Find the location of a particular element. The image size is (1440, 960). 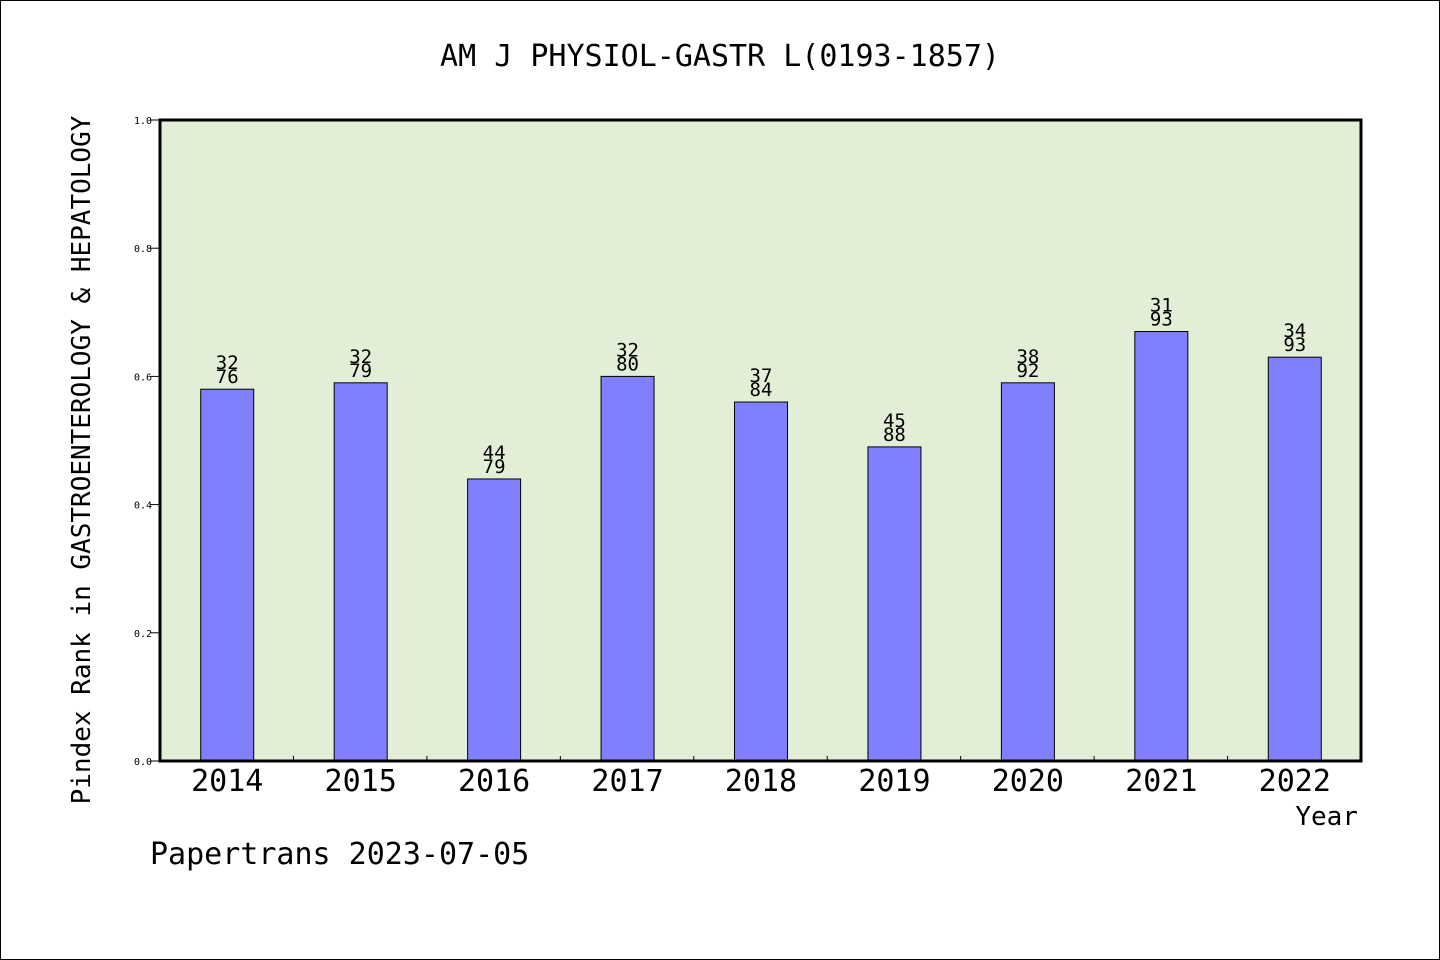

bar-label-rank: 44 is located at coordinates (494, 453).